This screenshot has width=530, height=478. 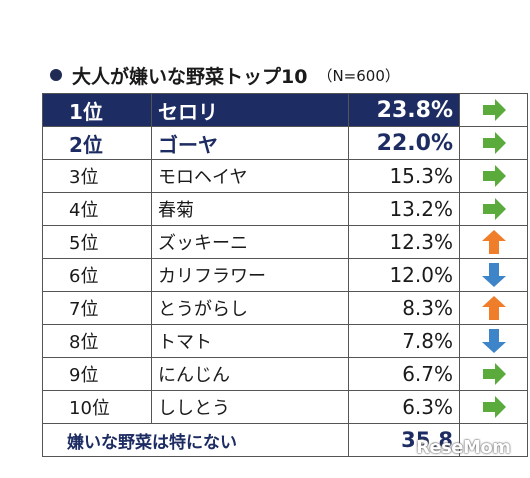 What do you see at coordinates (404, 209) in the screenshot?
I see `percent-cell: 13.2%` at bounding box center [404, 209].